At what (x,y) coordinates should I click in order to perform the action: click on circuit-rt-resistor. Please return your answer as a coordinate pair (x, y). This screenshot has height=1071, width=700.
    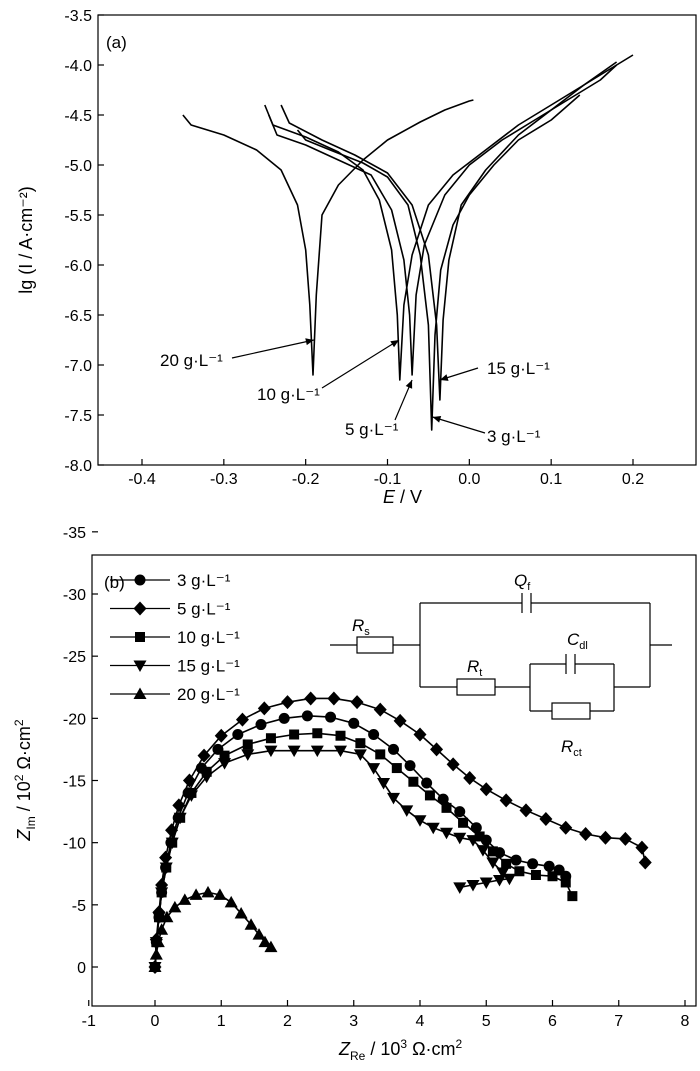
    Looking at the image, I should click on (476, 687).